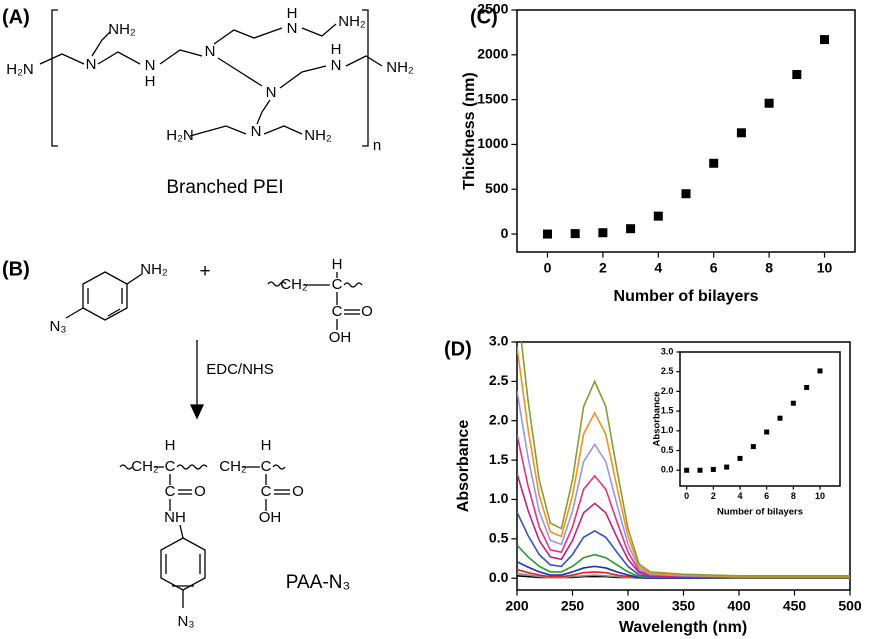 The image size is (870, 639). I want to click on x-tick-label: 300, so click(628, 606).